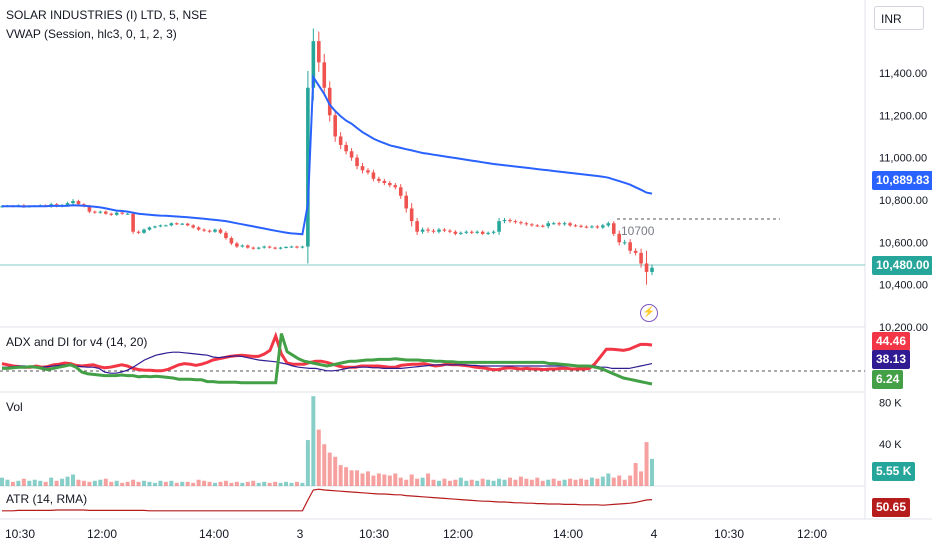  What do you see at coordinates (102, 534) in the screenshot?
I see `time-tick-label: 12:00` at bounding box center [102, 534].